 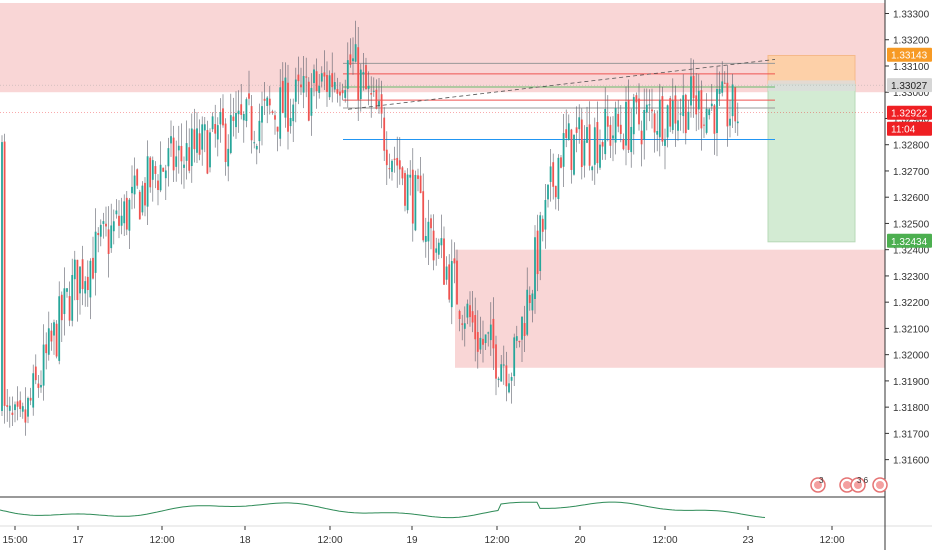 What do you see at coordinates (911, 277) in the screenshot?
I see `price-tick-label: 1.32300` at bounding box center [911, 277].